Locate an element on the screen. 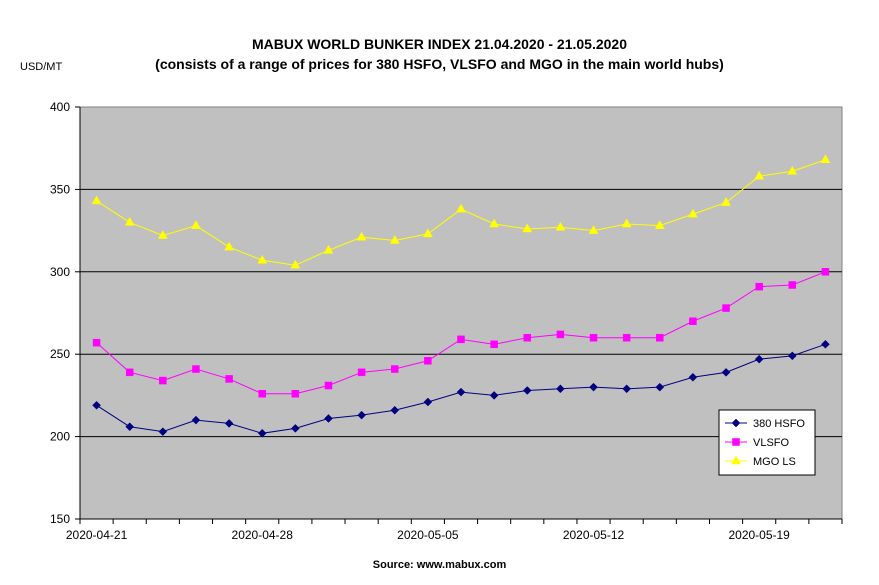 Image resolution: width=879 pixels, height=585 pixels. y-tick-label: 400 is located at coordinates (60, 107).